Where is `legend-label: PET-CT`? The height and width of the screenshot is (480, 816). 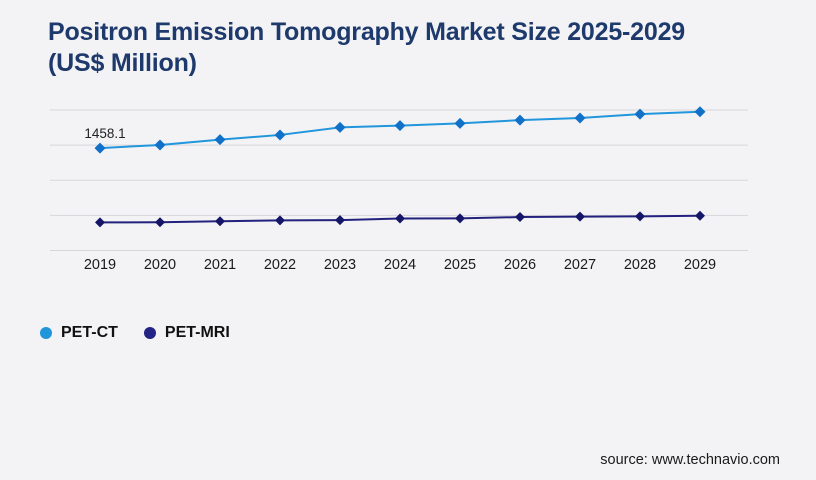 legend-label: PET-CT is located at coordinates (89, 332).